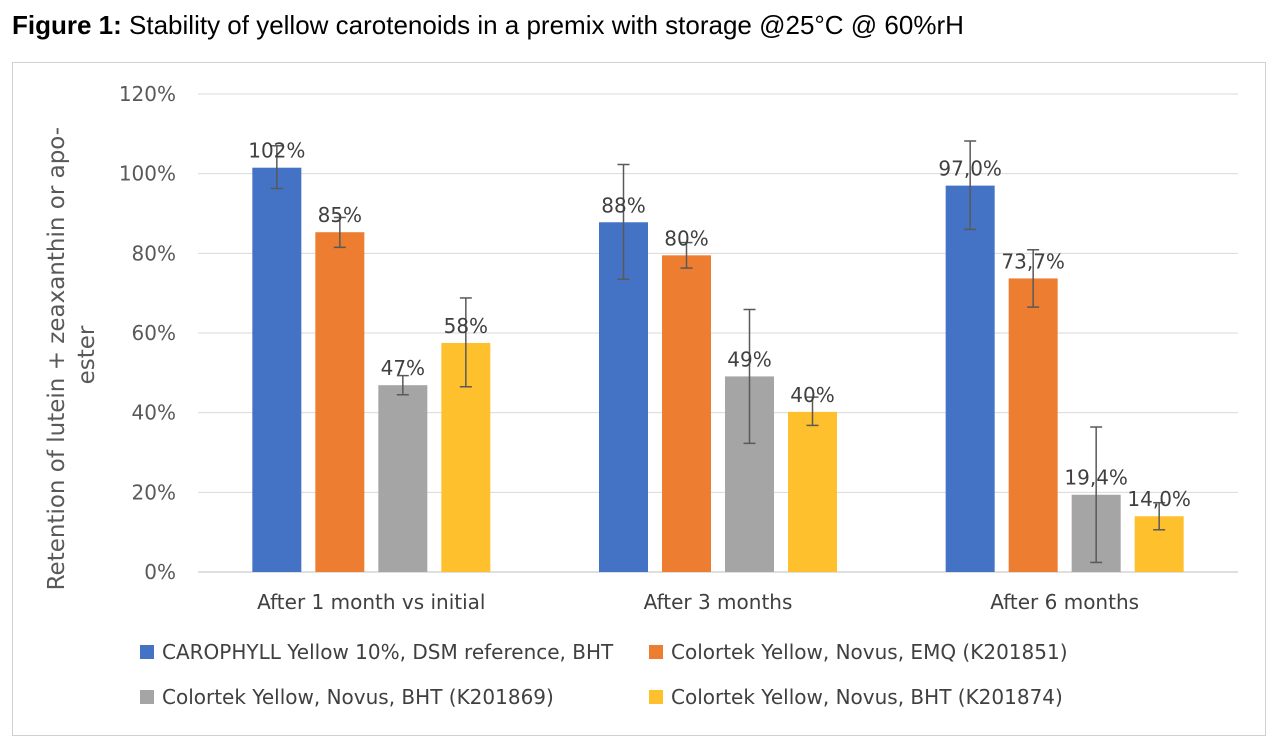  What do you see at coordinates (686, 238) in the screenshot?
I see `data-label: 80%` at bounding box center [686, 238].